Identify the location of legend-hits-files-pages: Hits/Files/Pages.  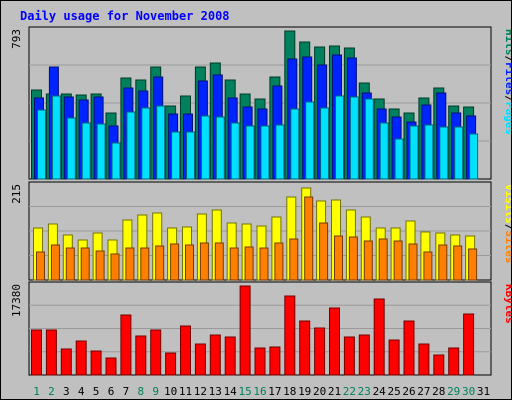
(507, 82).